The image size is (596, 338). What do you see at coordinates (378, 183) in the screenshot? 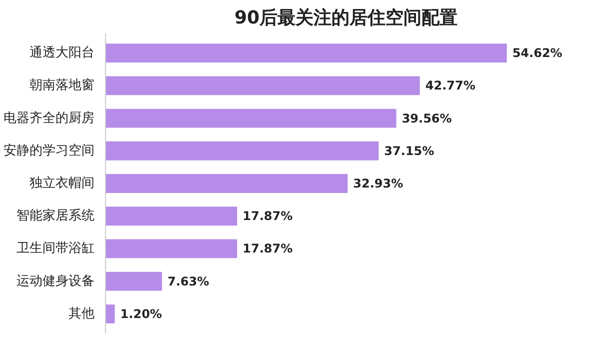
I see `data-label: 32.93%` at bounding box center [378, 183].